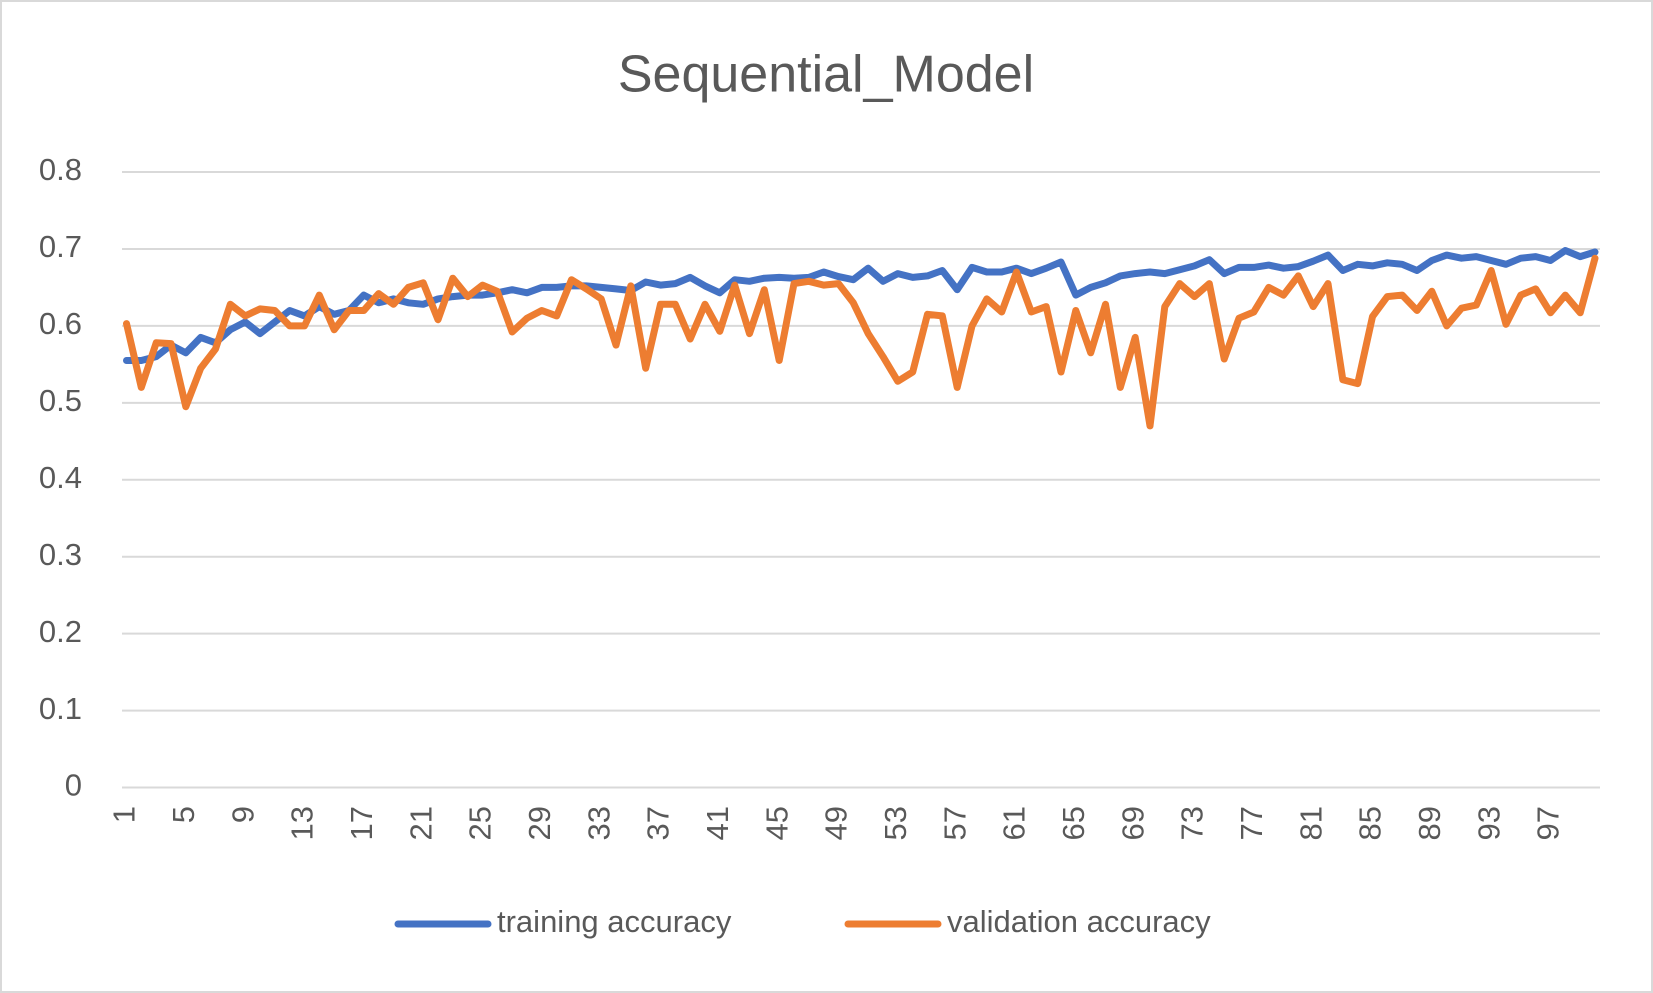  I want to click on x-tick-label: 61, so click(1014, 823).